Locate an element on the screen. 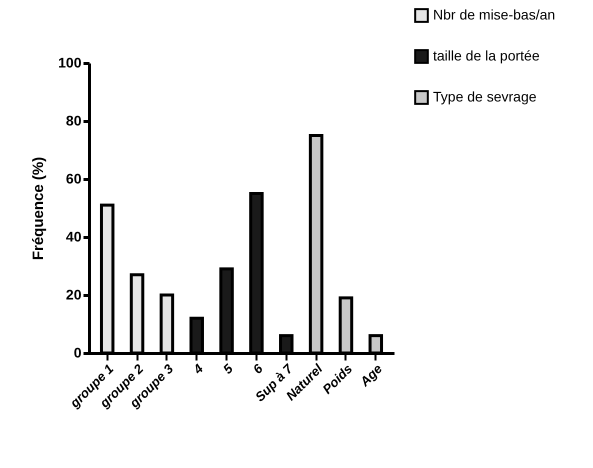 This screenshot has width=593, height=468. x-tick-label: Age is located at coordinates (370, 375).